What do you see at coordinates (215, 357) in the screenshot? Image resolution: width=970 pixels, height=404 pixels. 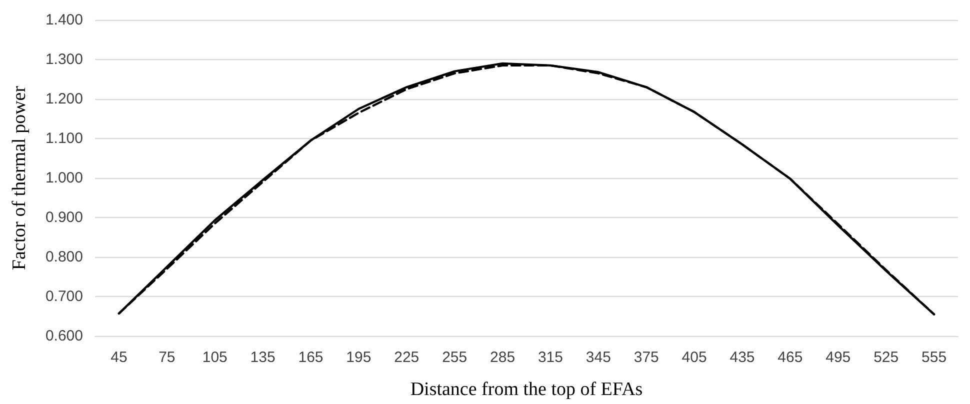 I see `x-tick-label: 105` at bounding box center [215, 357].